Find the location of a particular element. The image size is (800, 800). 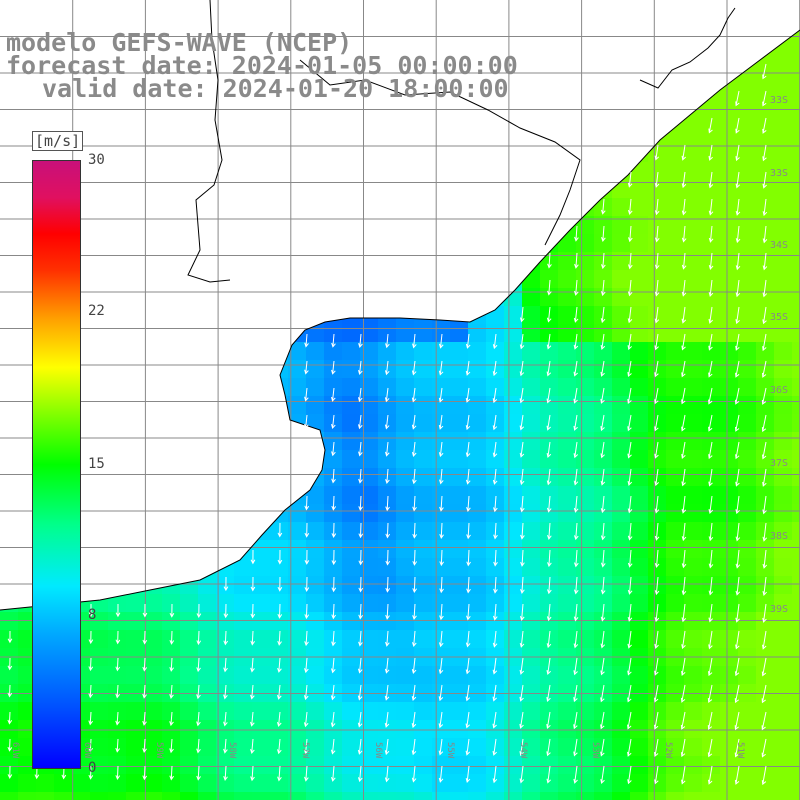

lat-label: 39S is located at coordinates (779, 609).